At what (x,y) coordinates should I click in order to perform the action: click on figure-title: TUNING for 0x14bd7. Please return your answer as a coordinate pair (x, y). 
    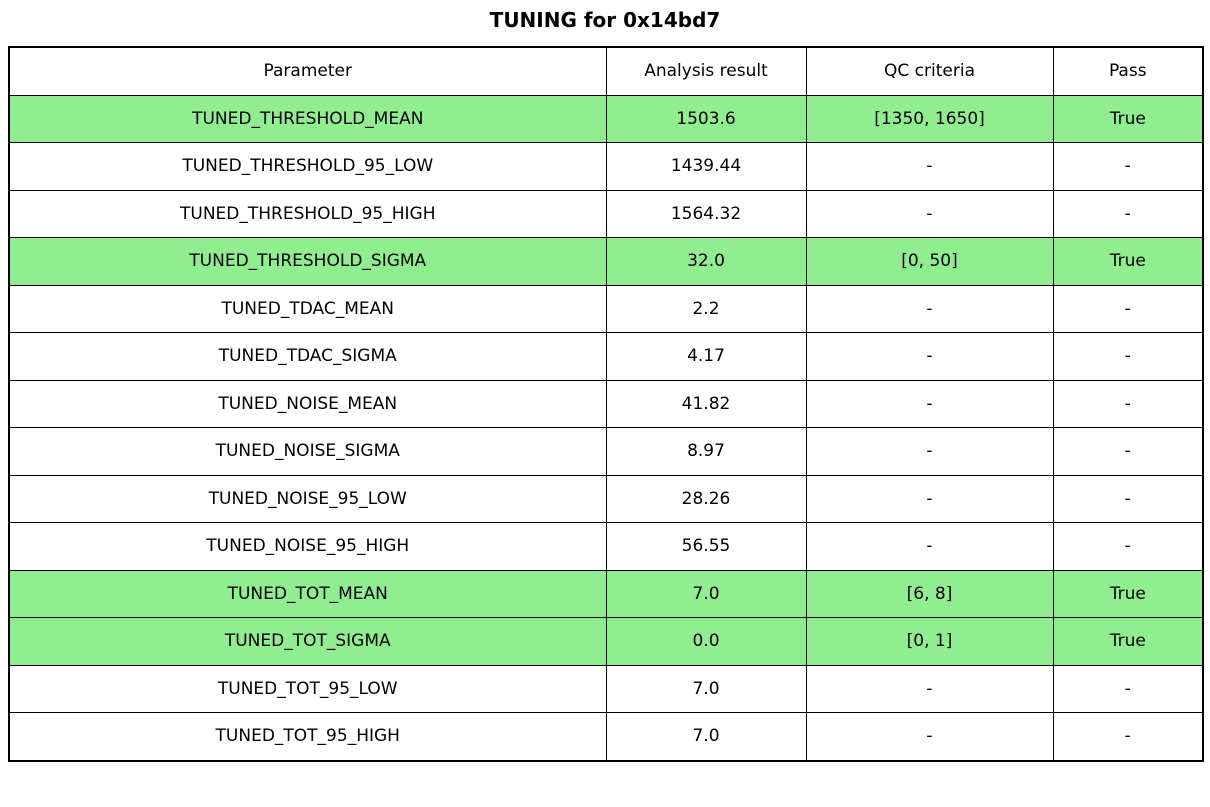
    Looking at the image, I should click on (605, 20).